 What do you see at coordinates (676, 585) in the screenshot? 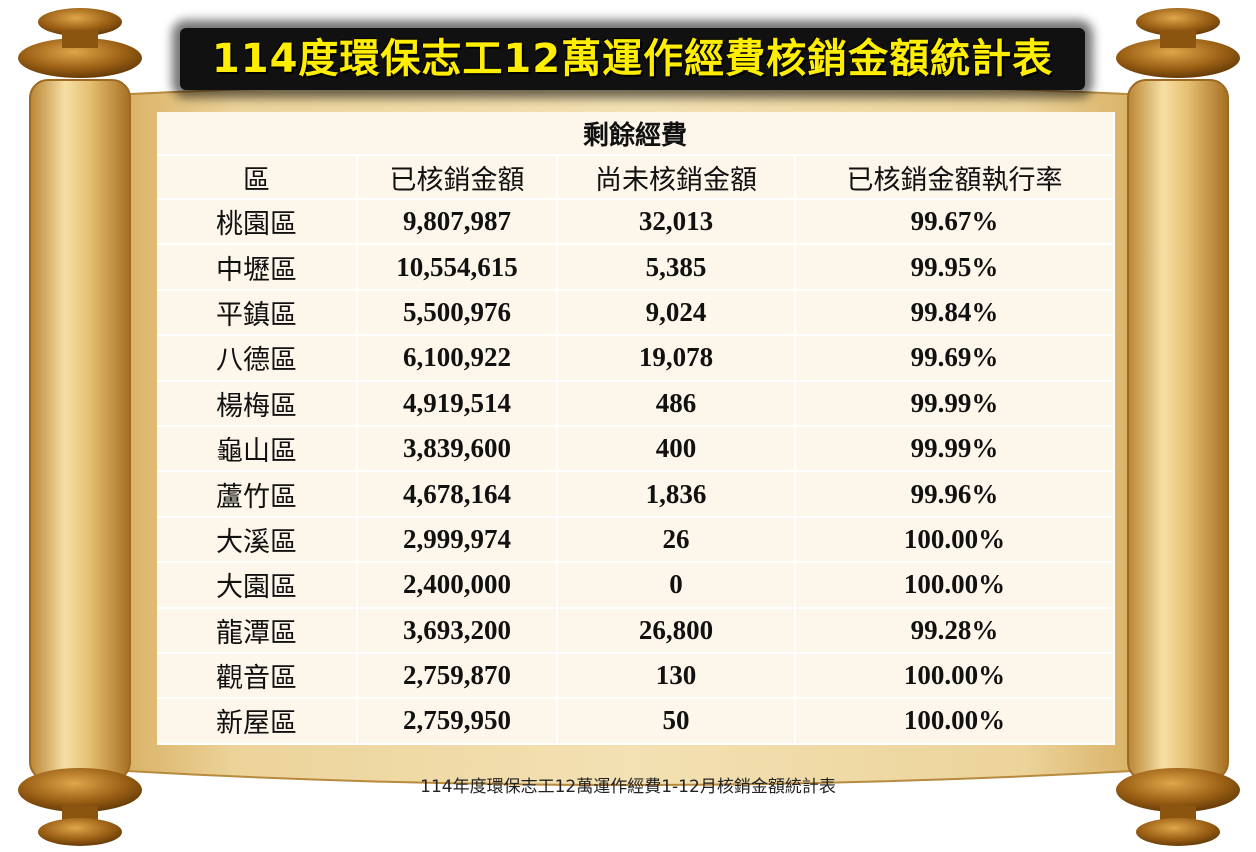
I see `remaining-cell: 0` at bounding box center [676, 585].